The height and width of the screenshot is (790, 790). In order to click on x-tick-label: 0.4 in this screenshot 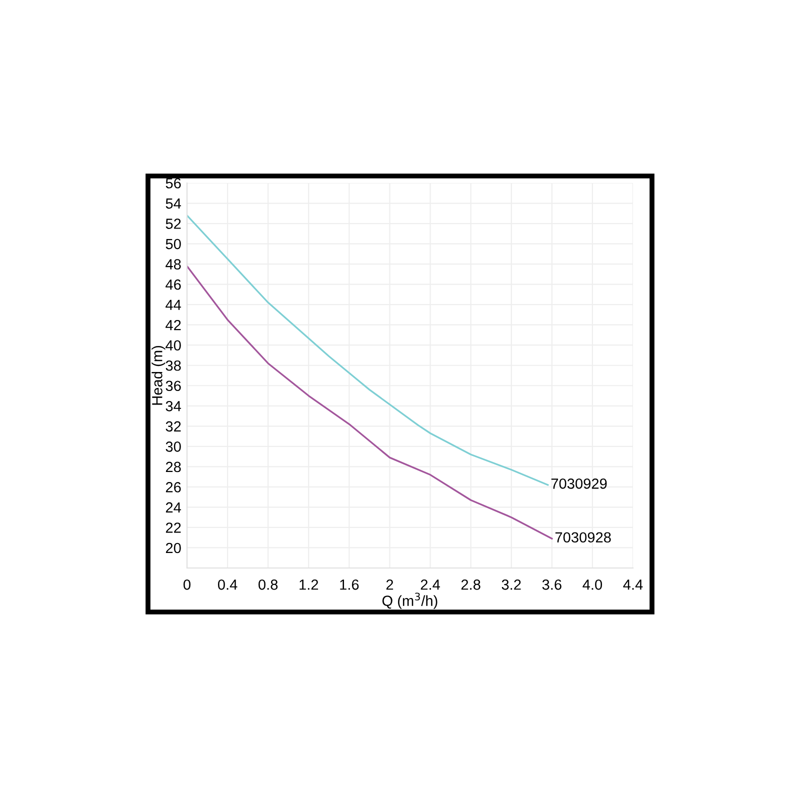, I will do `click(228, 584)`.